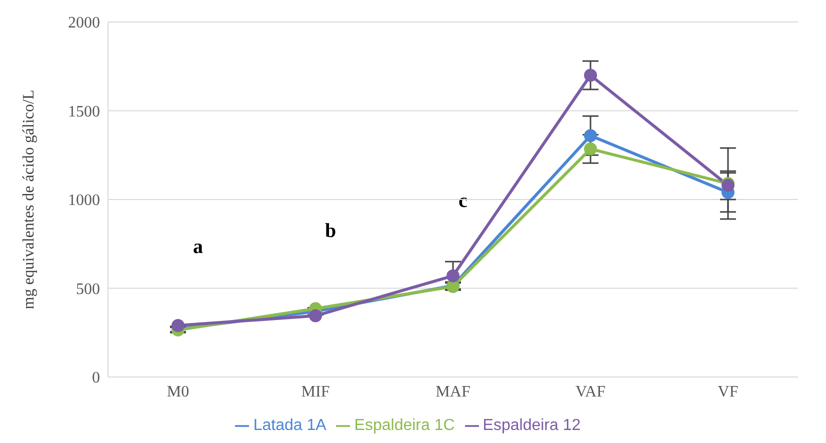 This screenshot has width=826, height=443. Describe the element at coordinates (728, 391) in the screenshot. I see `x-tick-label: VF` at that location.